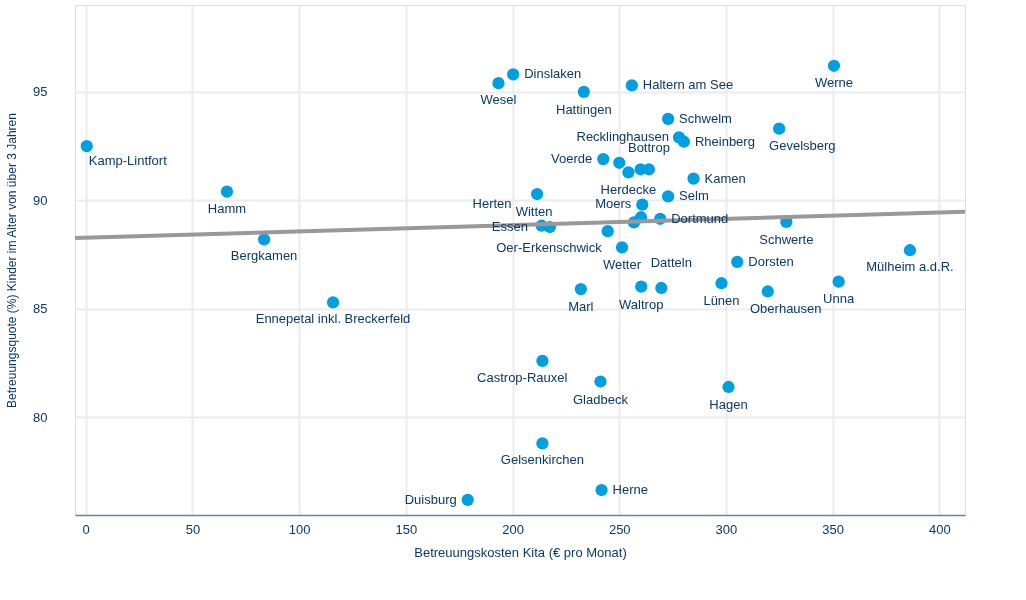 This screenshot has width=1026, height=600. I want to click on annotation: Wetter, so click(622, 265).